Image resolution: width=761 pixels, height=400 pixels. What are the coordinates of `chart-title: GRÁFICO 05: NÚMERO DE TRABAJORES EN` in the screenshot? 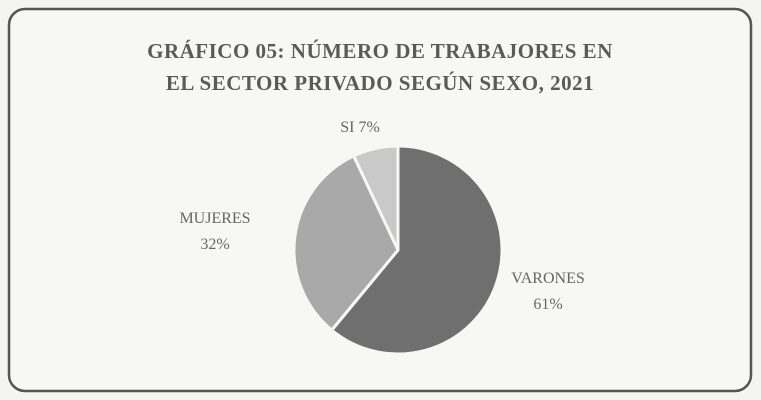 It's located at (380, 51).